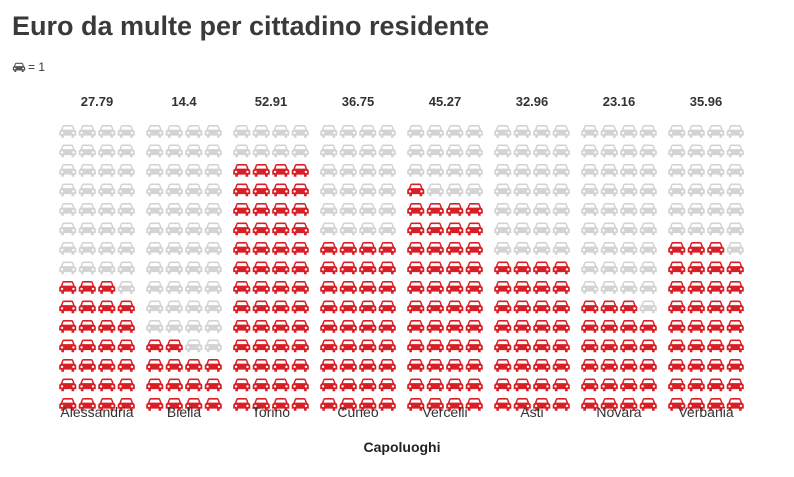  What do you see at coordinates (402, 101) in the screenshot?
I see `value-labels: 27.79 14.4 52.91 36.75 45.27 32.96 23.16 35.96` at bounding box center [402, 101].